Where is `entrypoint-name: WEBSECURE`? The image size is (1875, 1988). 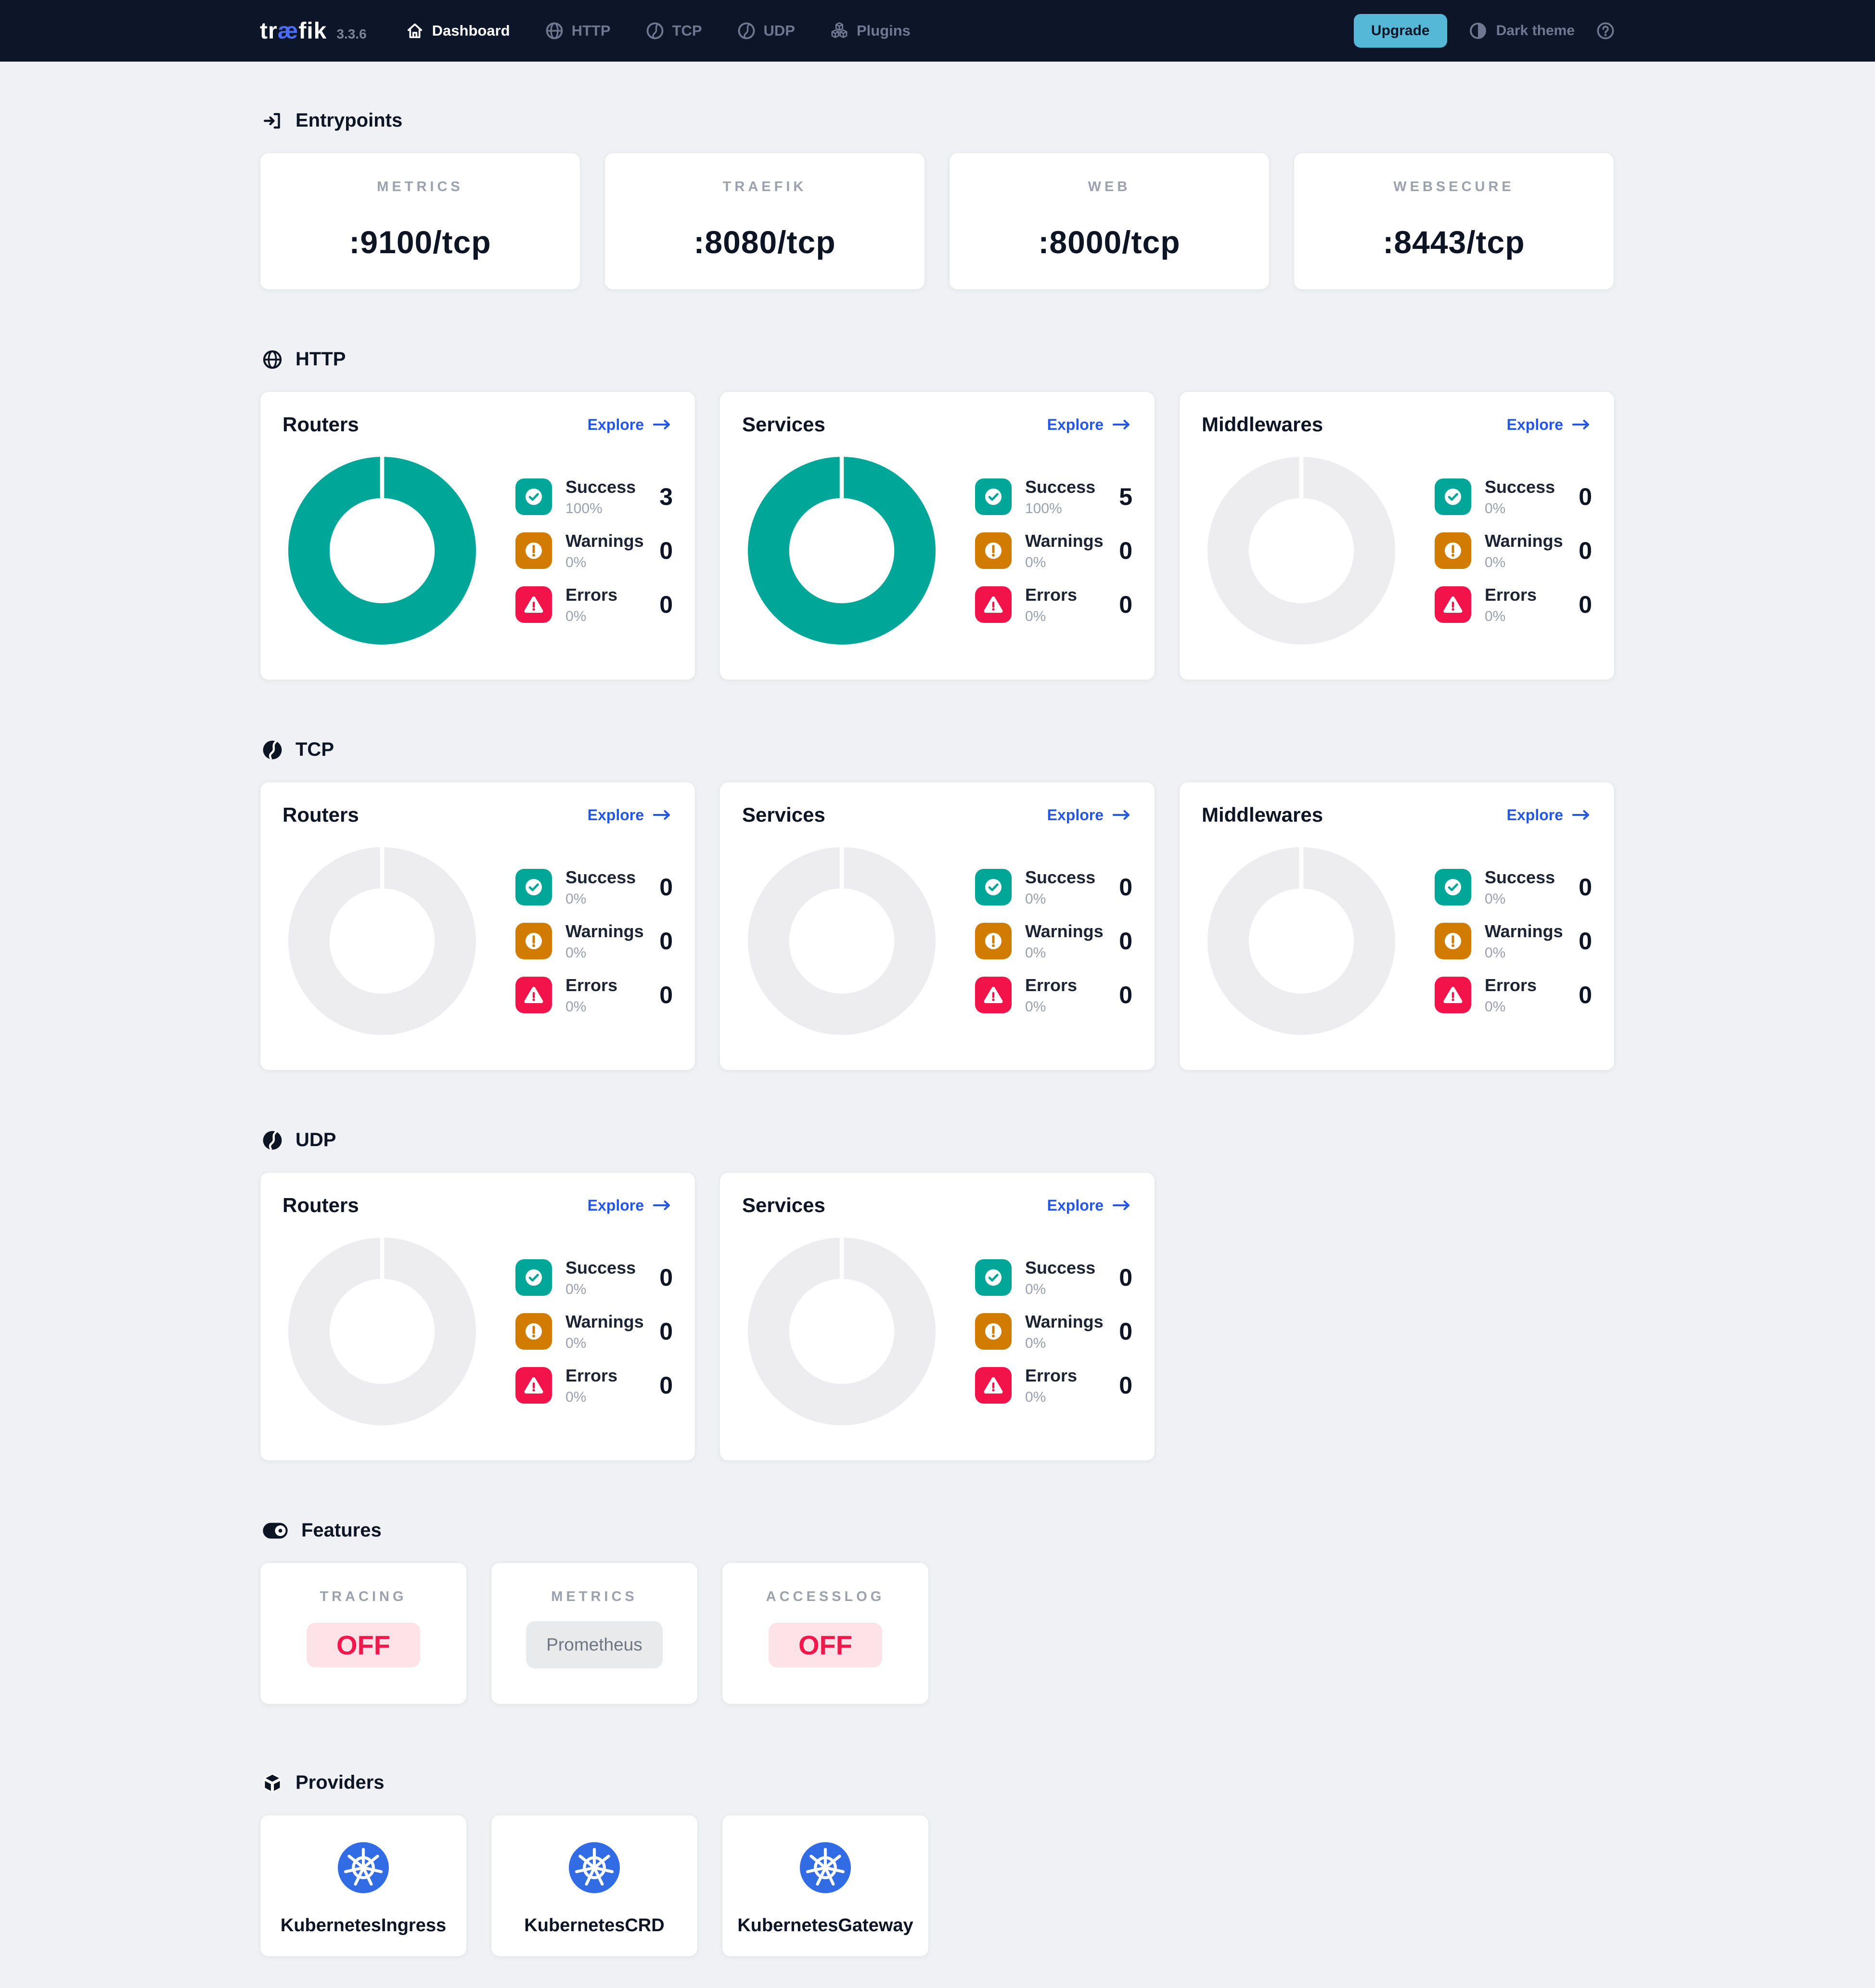
entrypoint-name: WEBSECURE is located at coordinates (1454, 186).